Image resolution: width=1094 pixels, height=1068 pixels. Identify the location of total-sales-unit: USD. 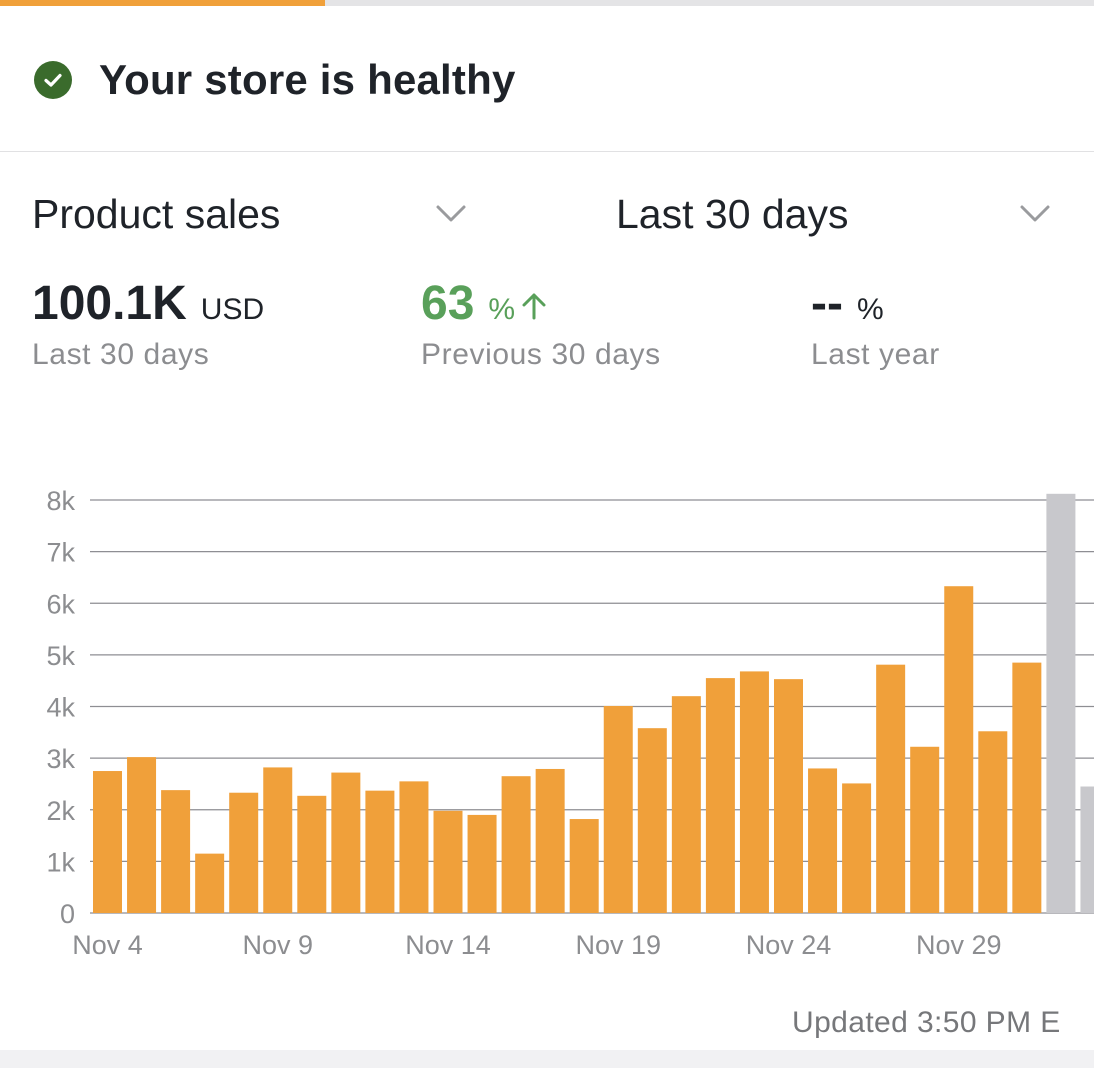
(232, 309).